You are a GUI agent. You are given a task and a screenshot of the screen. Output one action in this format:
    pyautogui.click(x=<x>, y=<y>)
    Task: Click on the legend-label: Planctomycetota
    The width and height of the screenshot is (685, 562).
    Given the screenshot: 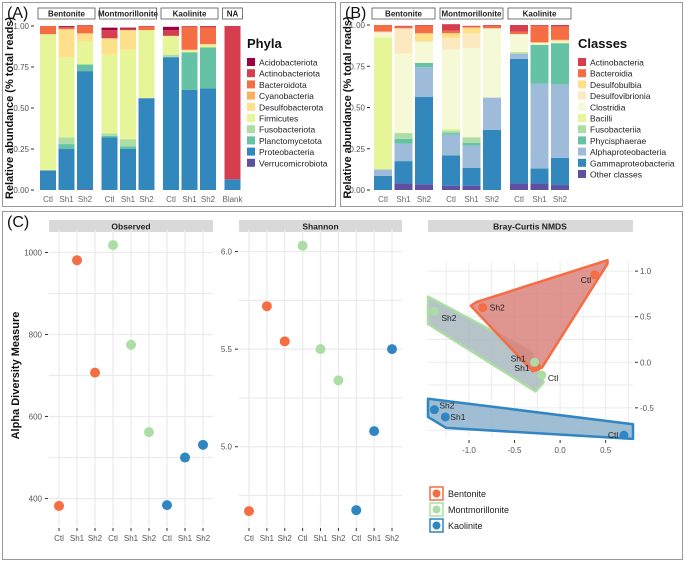 What is the action you would take?
    pyautogui.click(x=290, y=141)
    